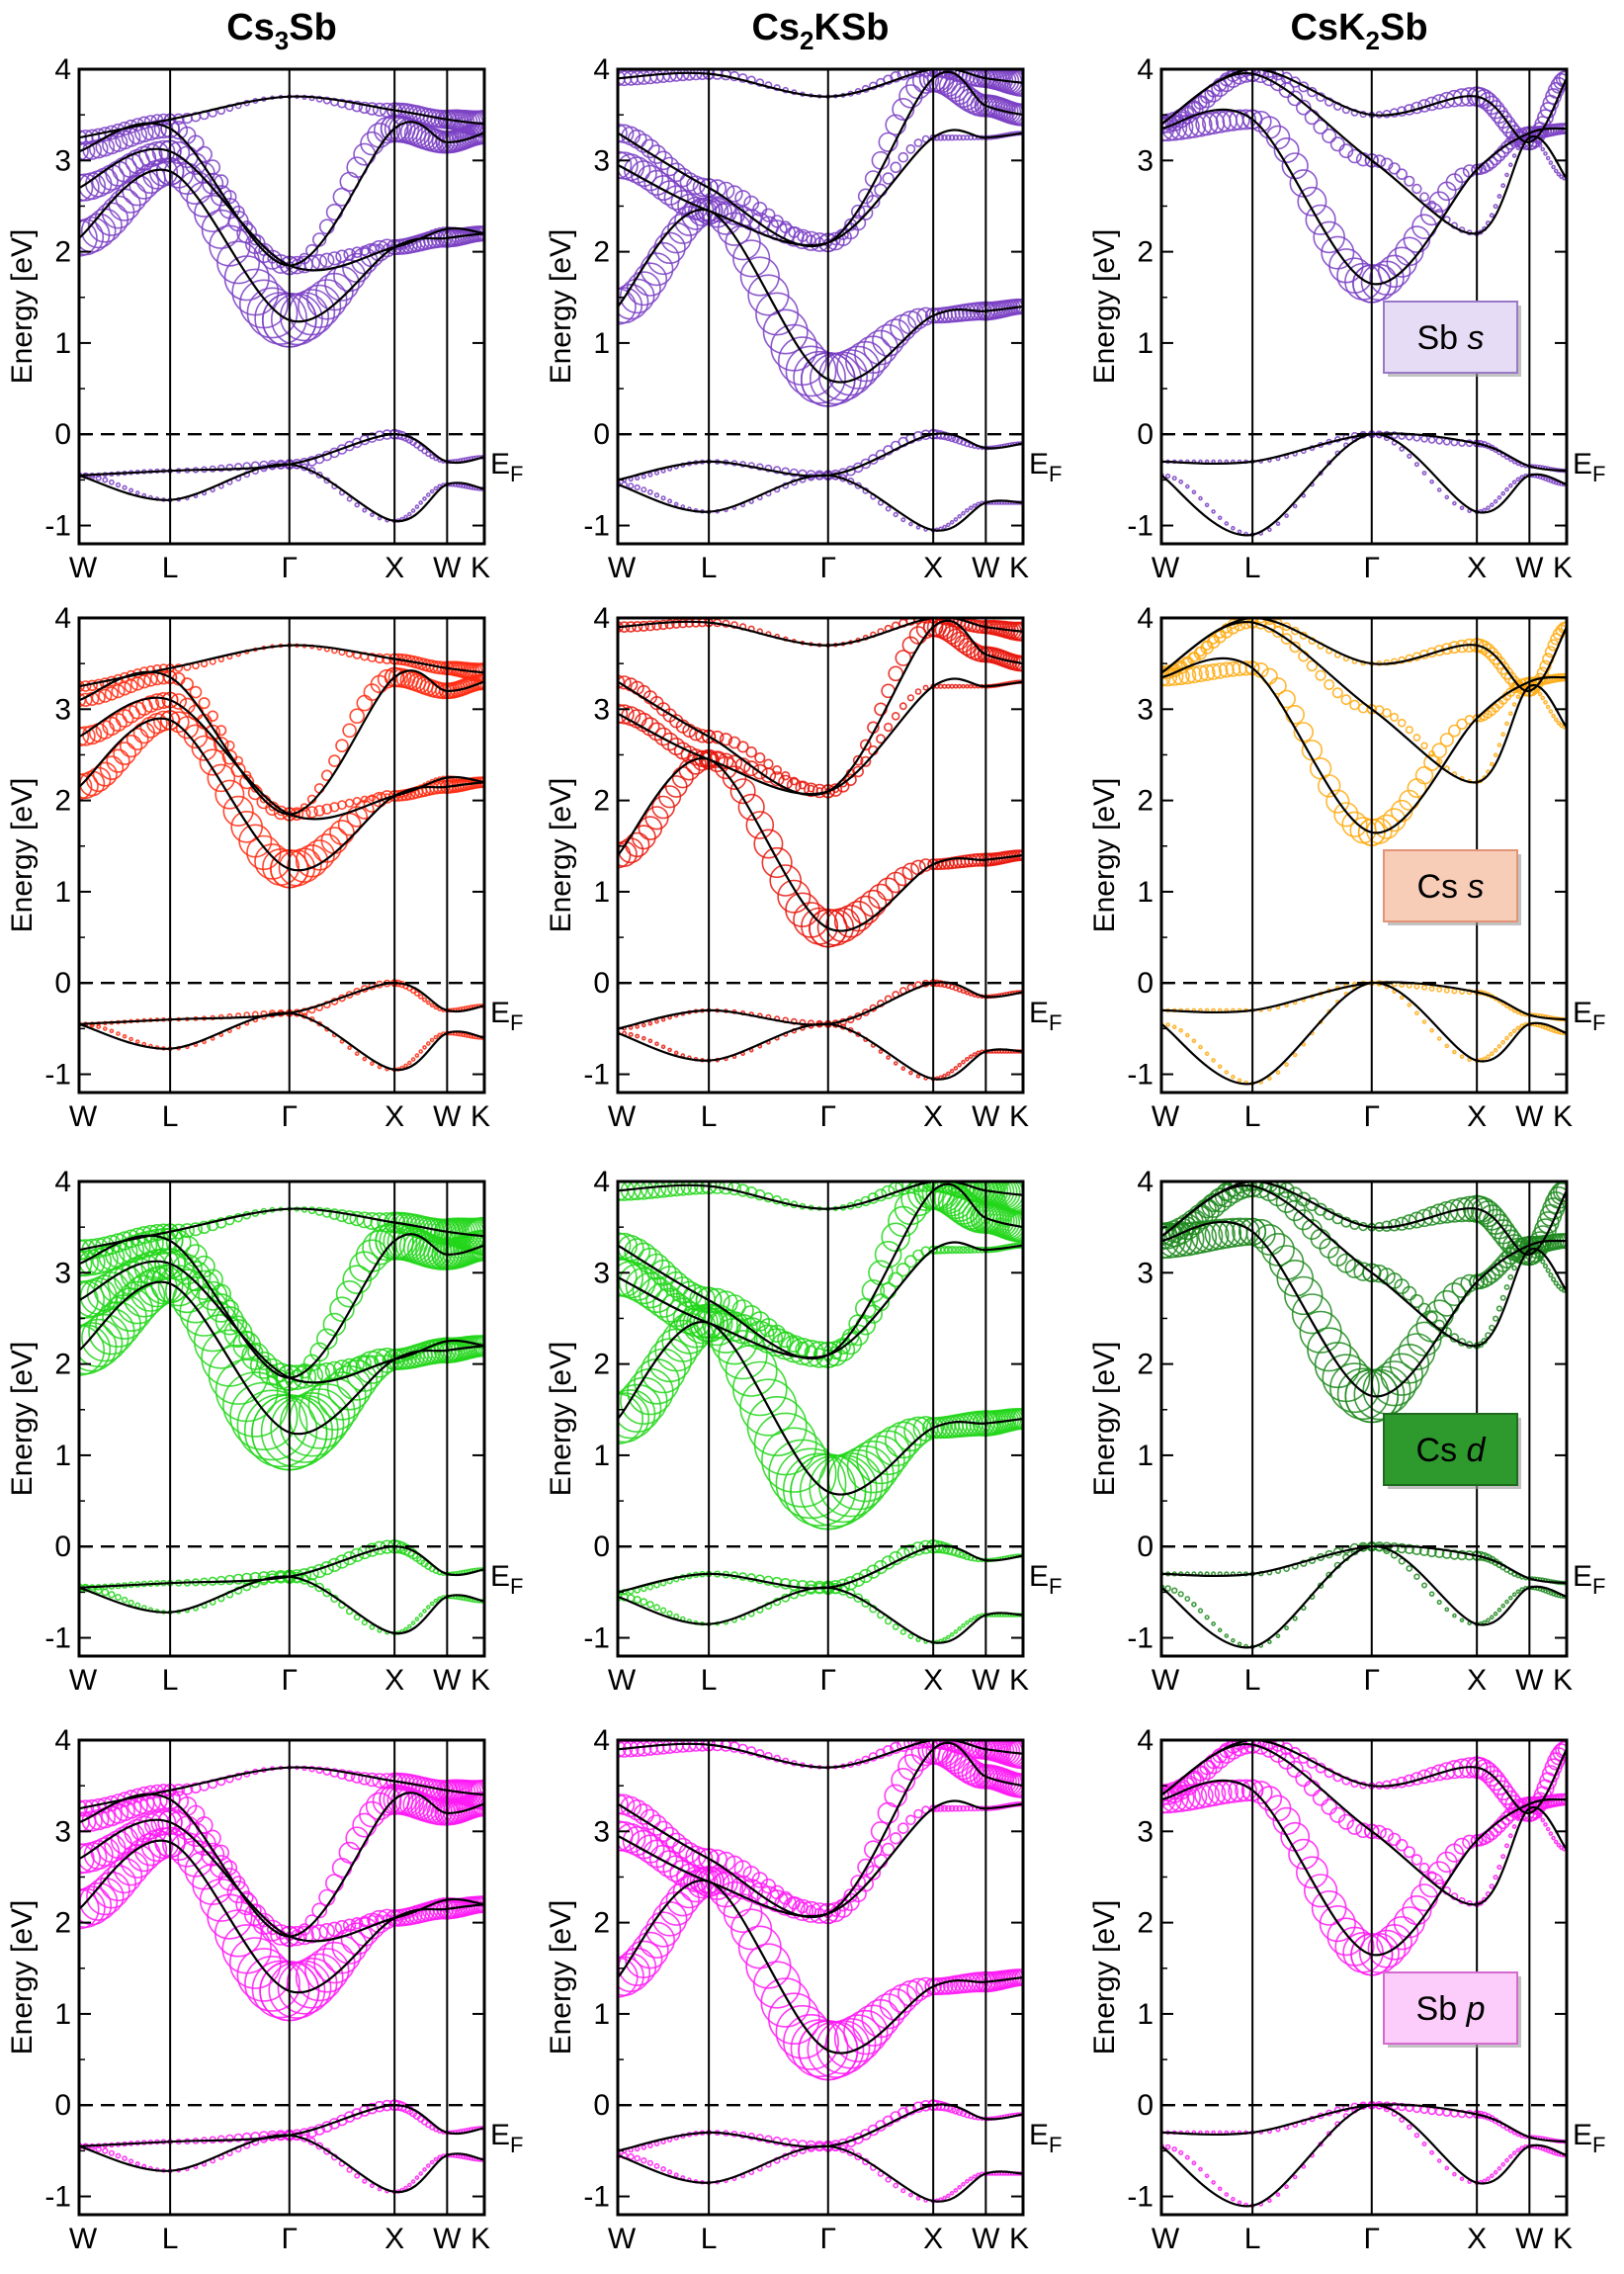 The height and width of the screenshot is (2274, 1624). Describe the element at coordinates (1529, 568) in the screenshot. I see `k-point-label: W` at that location.